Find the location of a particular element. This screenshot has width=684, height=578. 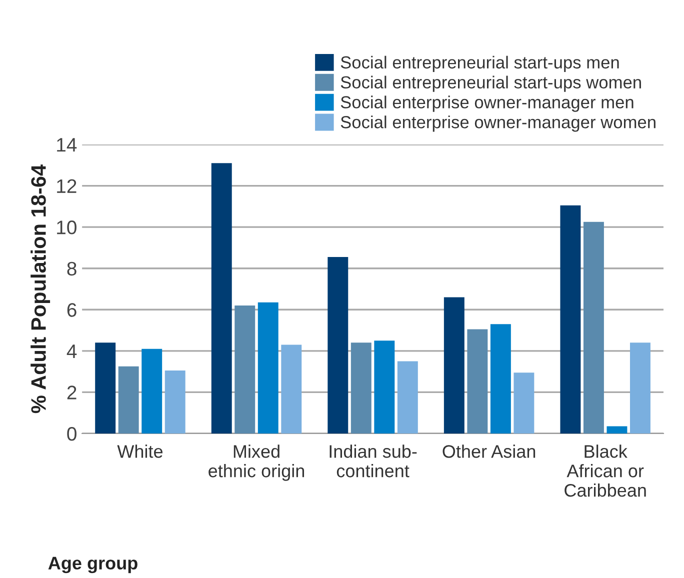

x-tick-label: Indian sub- continent is located at coordinates (373, 461).